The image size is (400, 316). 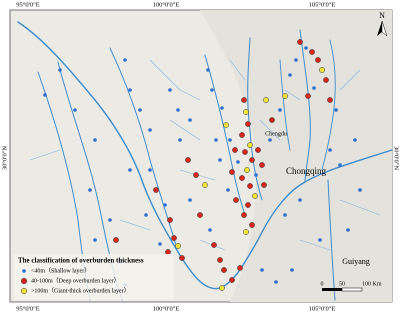 I want to click on north-arrow: N, so click(x=382, y=24).